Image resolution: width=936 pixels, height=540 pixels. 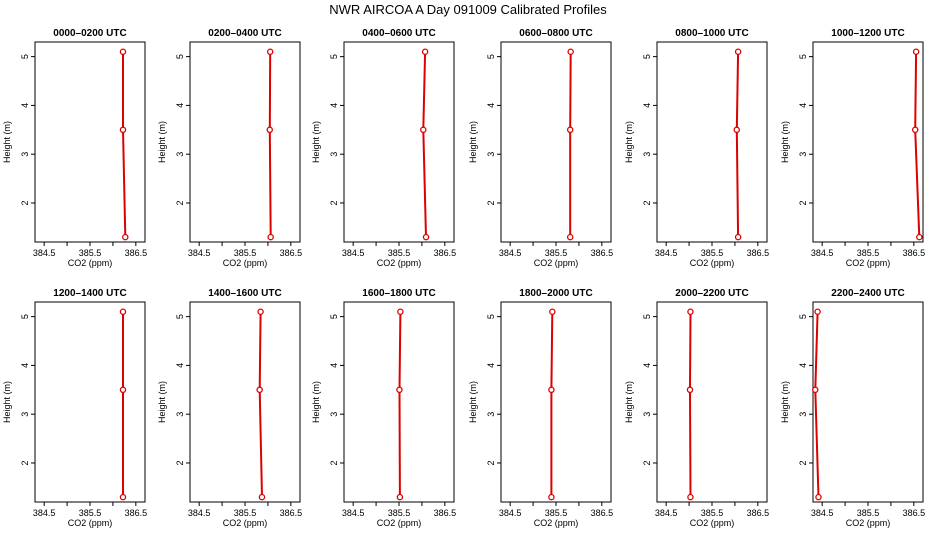 What do you see at coordinates (711, 293) in the screenshot?
I see `panel-title: 2000–2200 UTC` at bounding box center [711, 293].